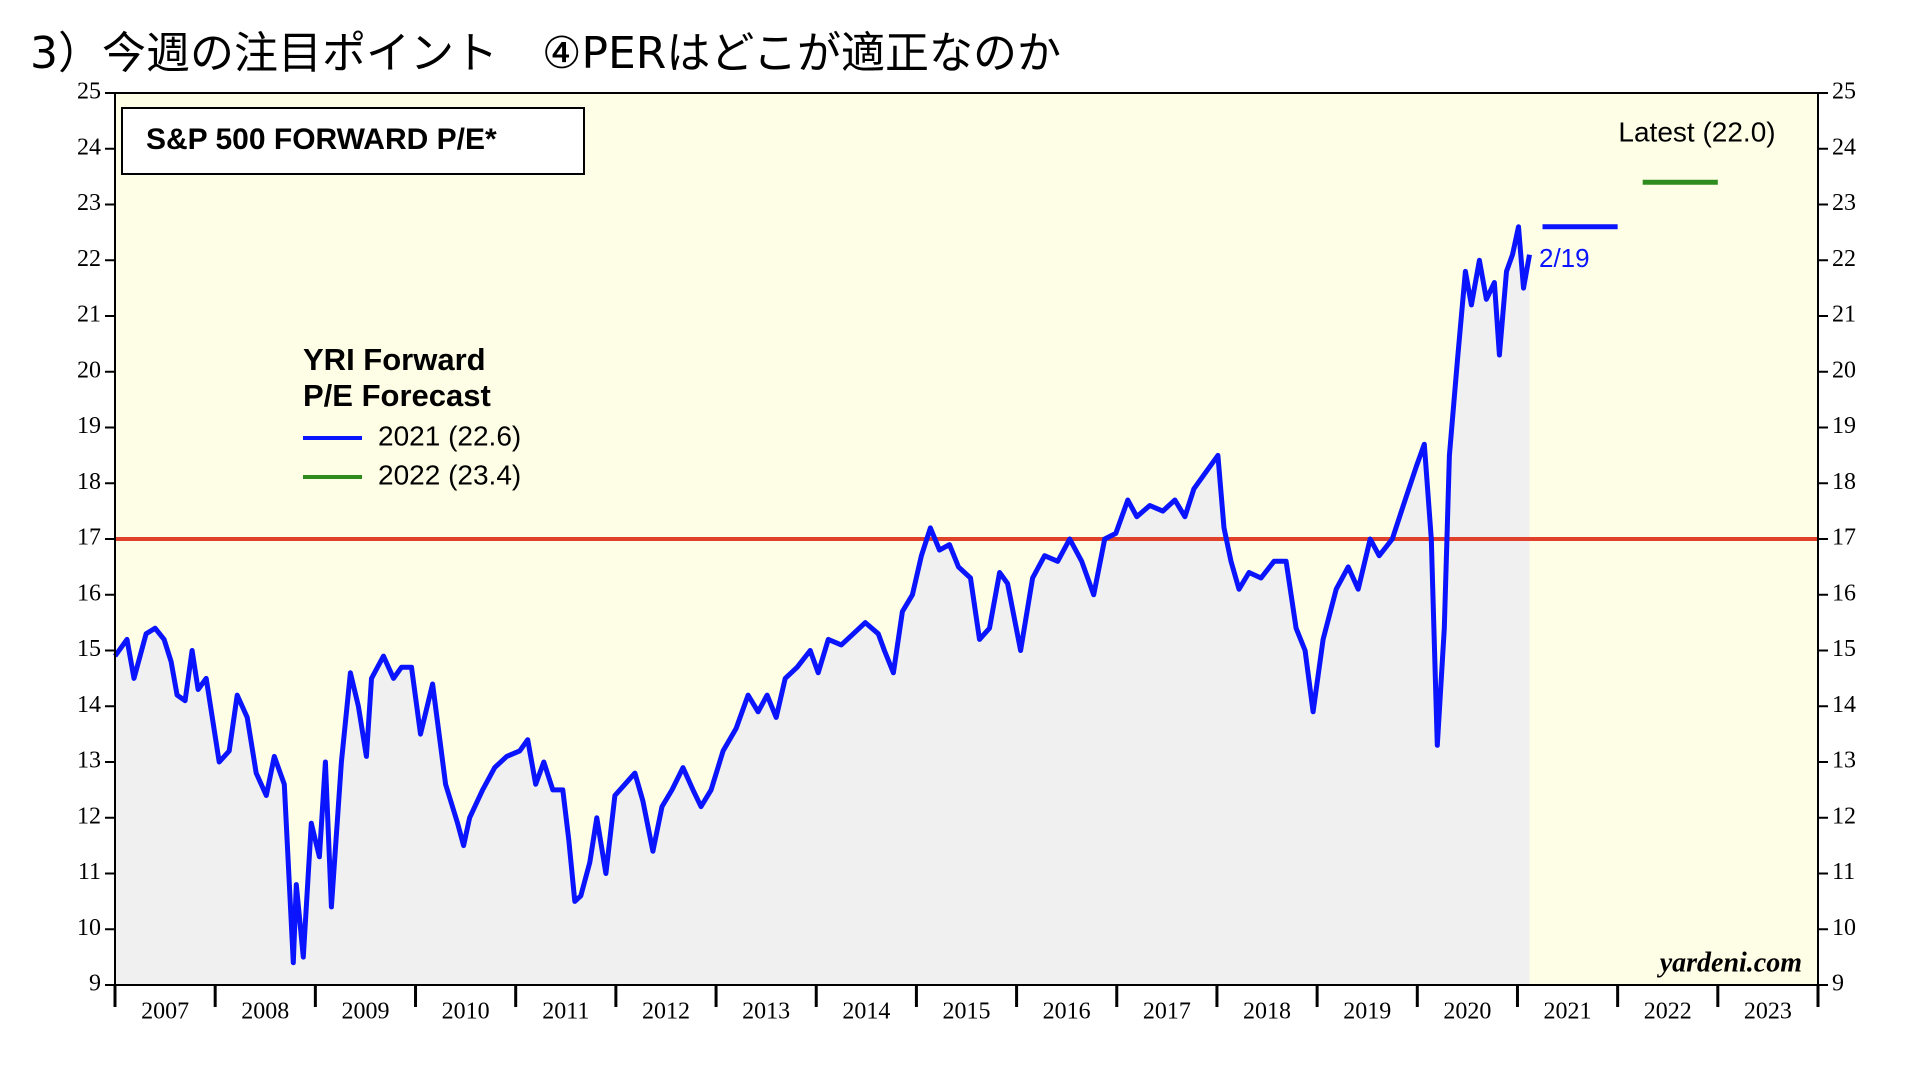 The image size is (1920, 1085). Describe the element at coordinates (1467, 1012) in the screenshot. I see `x-tick-label: 2020` at that location.